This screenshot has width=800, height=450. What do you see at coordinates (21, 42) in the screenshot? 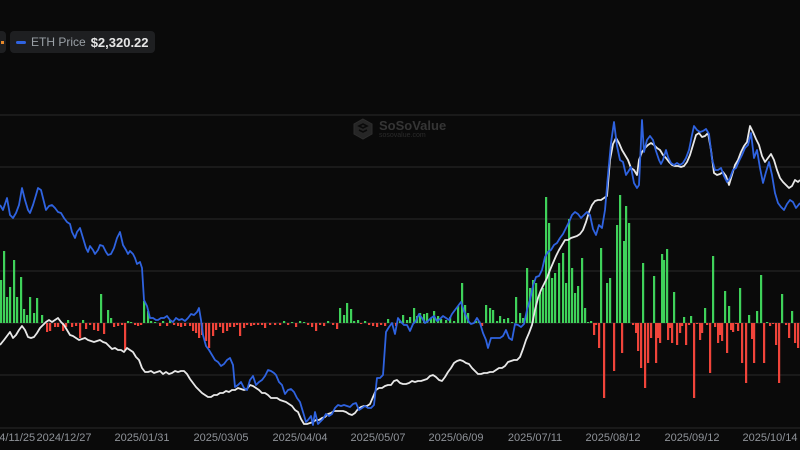
I see `legend-swatch-eth-price` at bounding box center [21, 42].